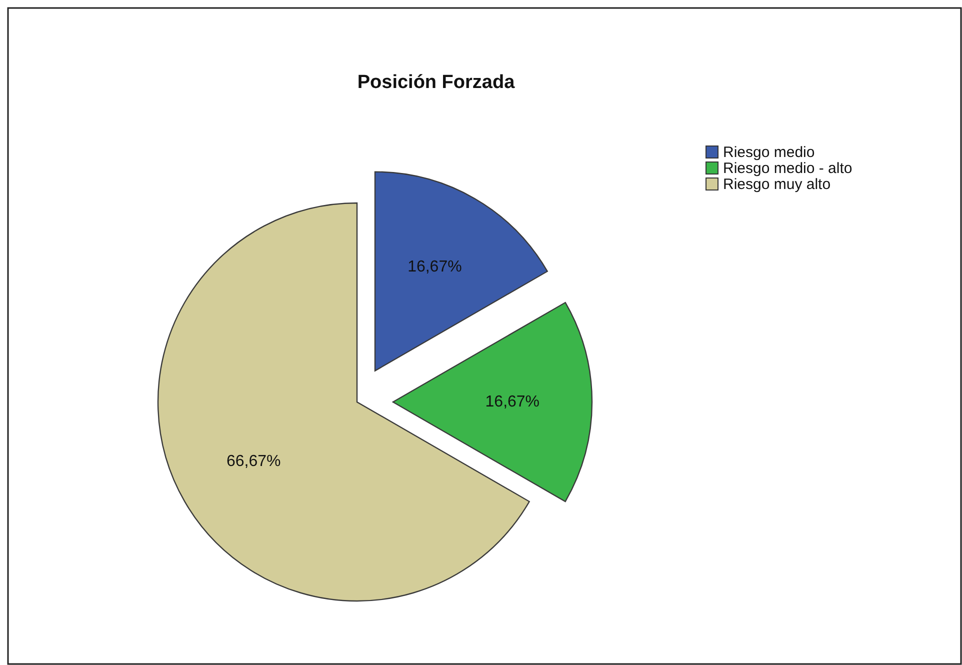  I want to click on legend-label: Riesgo muy alto, so click(777, 184).